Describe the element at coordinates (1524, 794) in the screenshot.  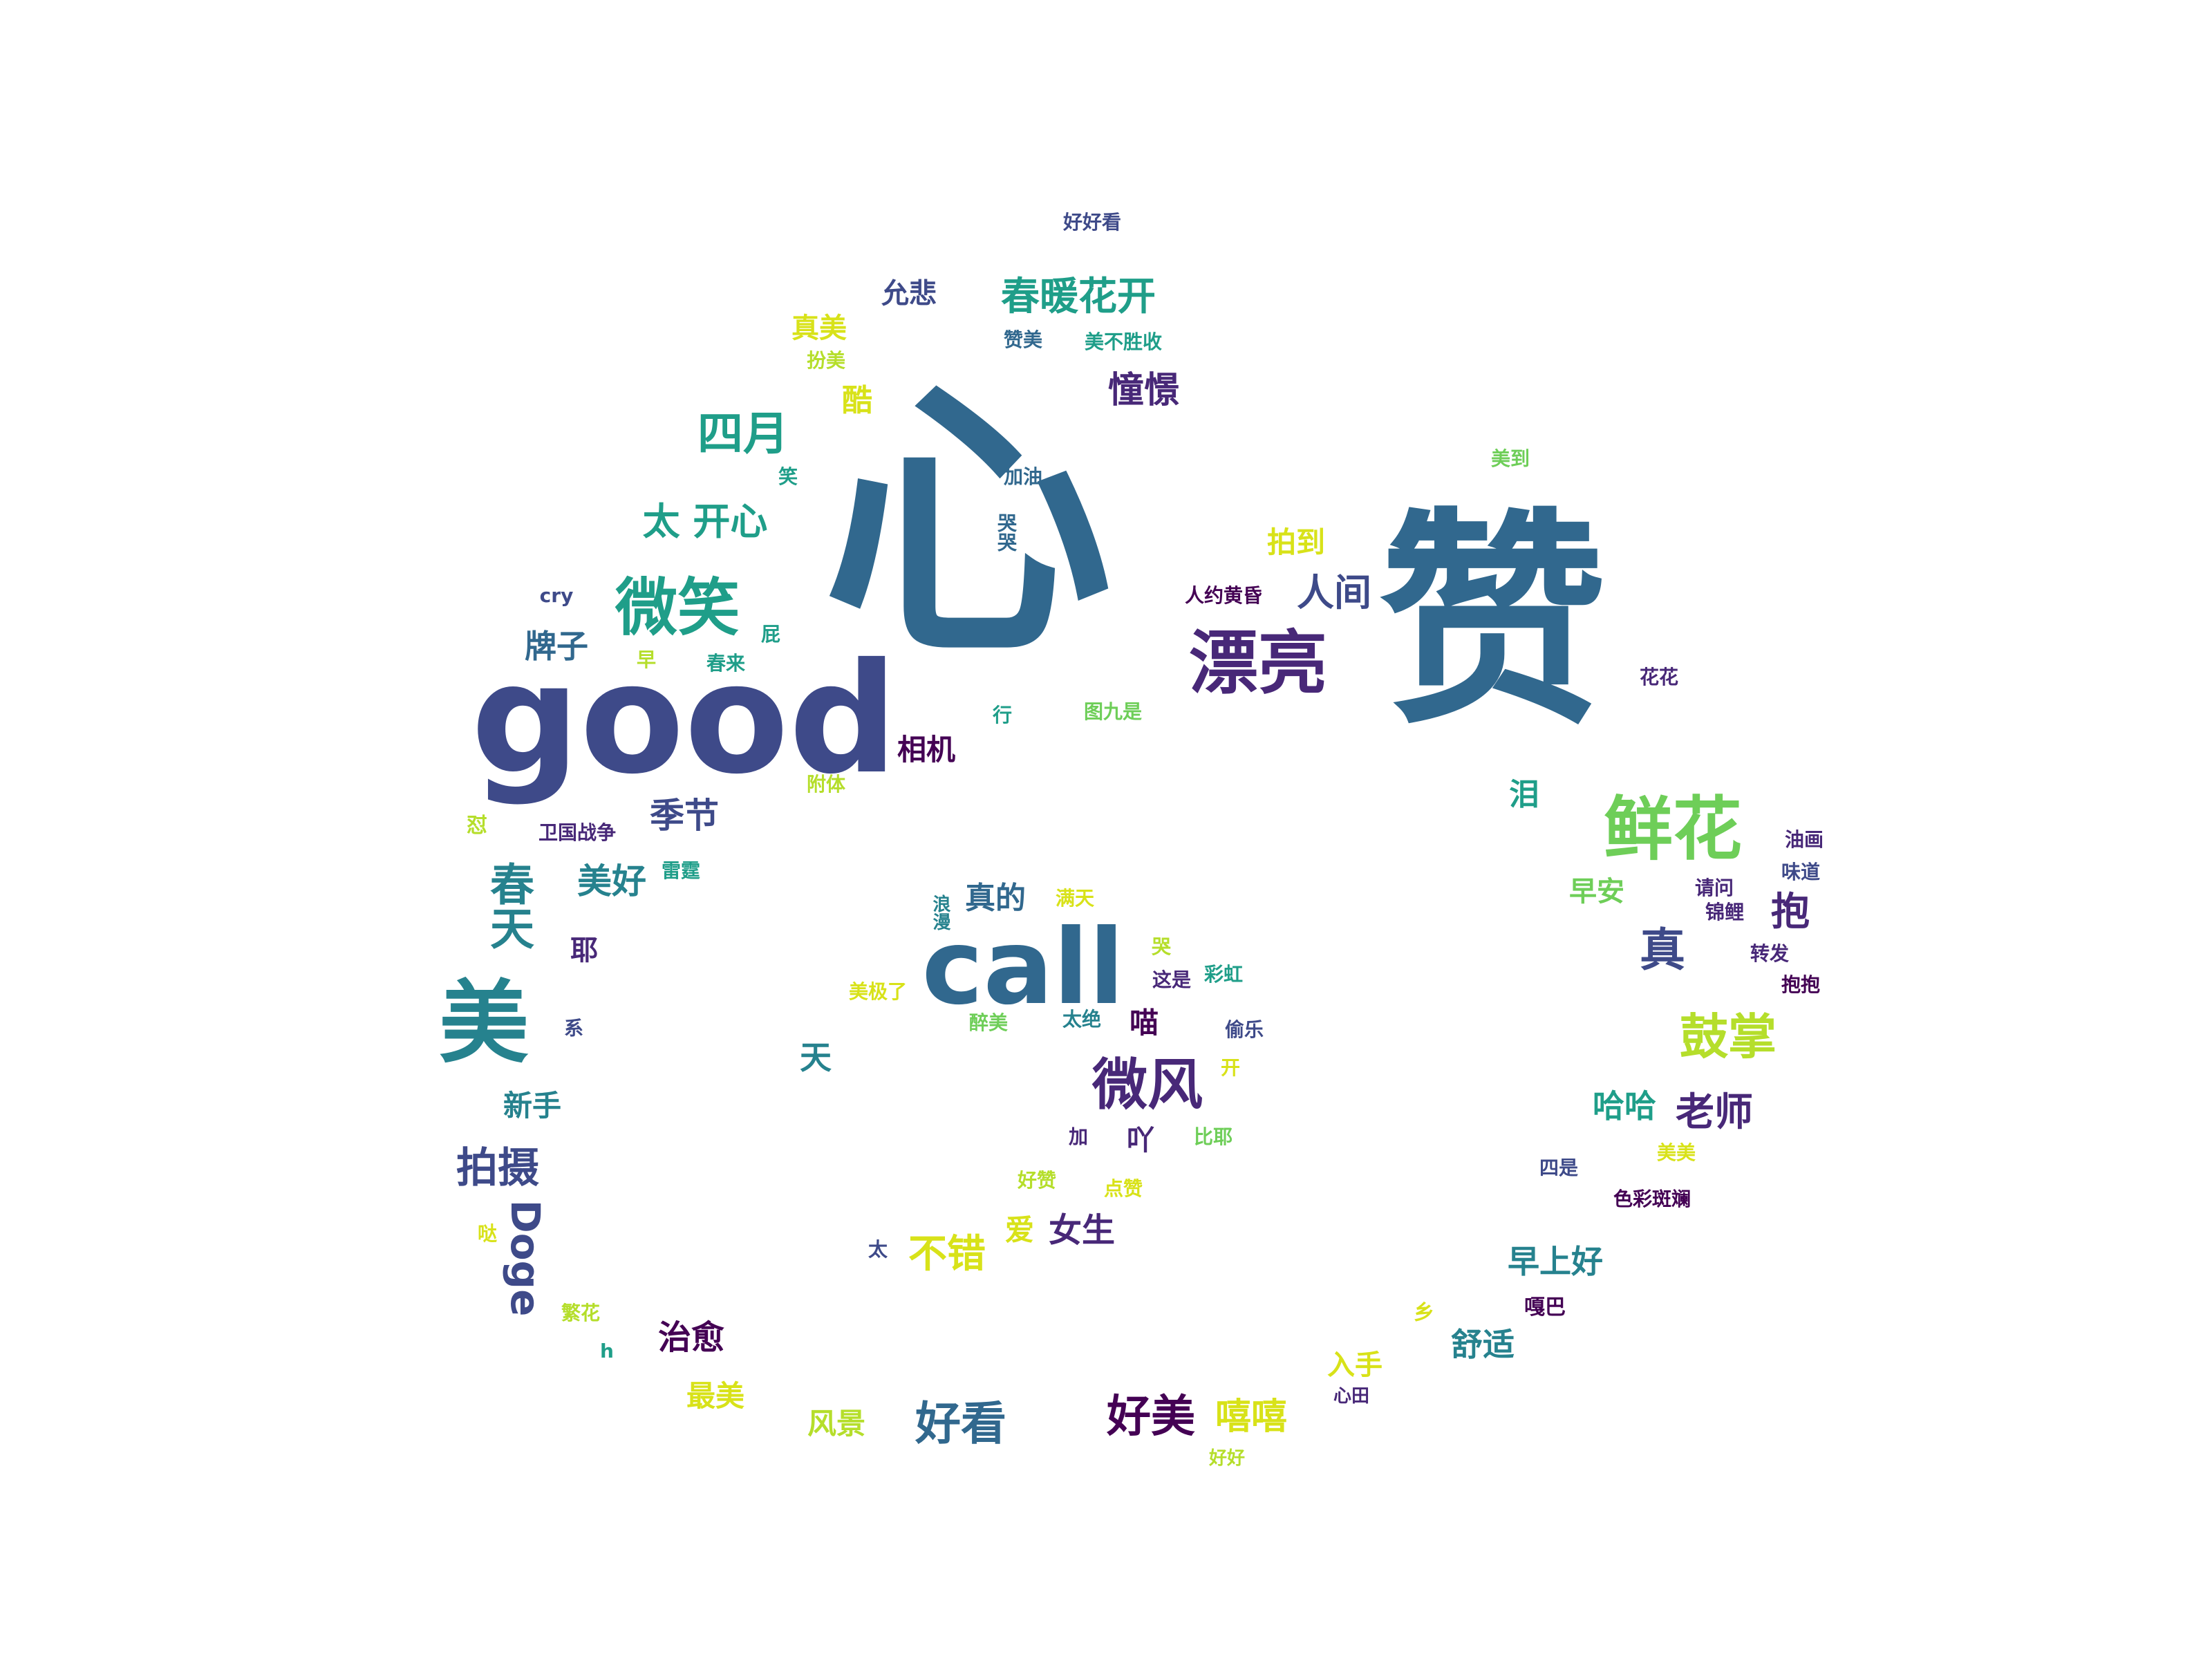
I see `word-cloud-term: 泪` at that location.